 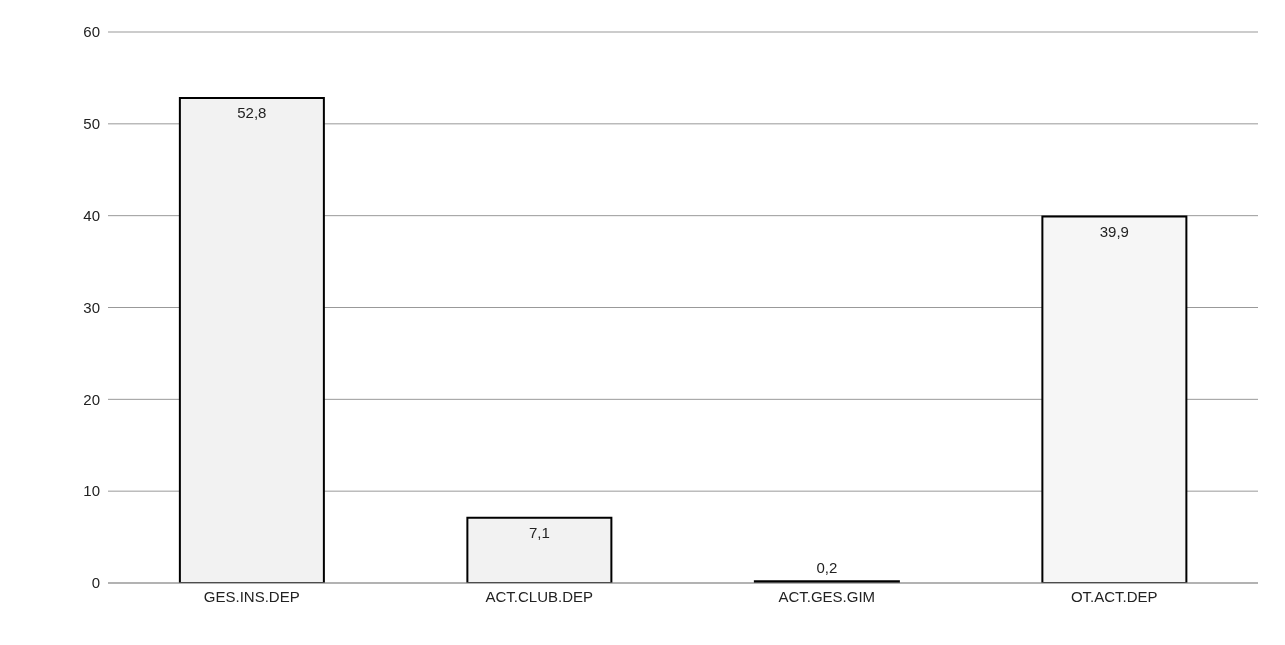 I want to click on x-tick-label: GES.INS.DEP, so click(x=251, y=596).